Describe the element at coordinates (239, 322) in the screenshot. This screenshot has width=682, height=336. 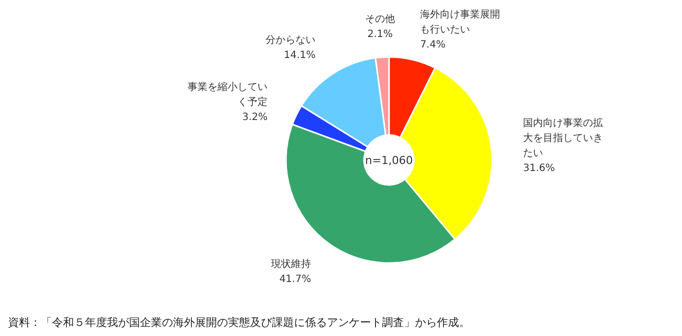
I see `text: 資料：「令和５年度我が国企業の海外展開の実態及び課題に係るアンケート調査」から作成。` at that location.